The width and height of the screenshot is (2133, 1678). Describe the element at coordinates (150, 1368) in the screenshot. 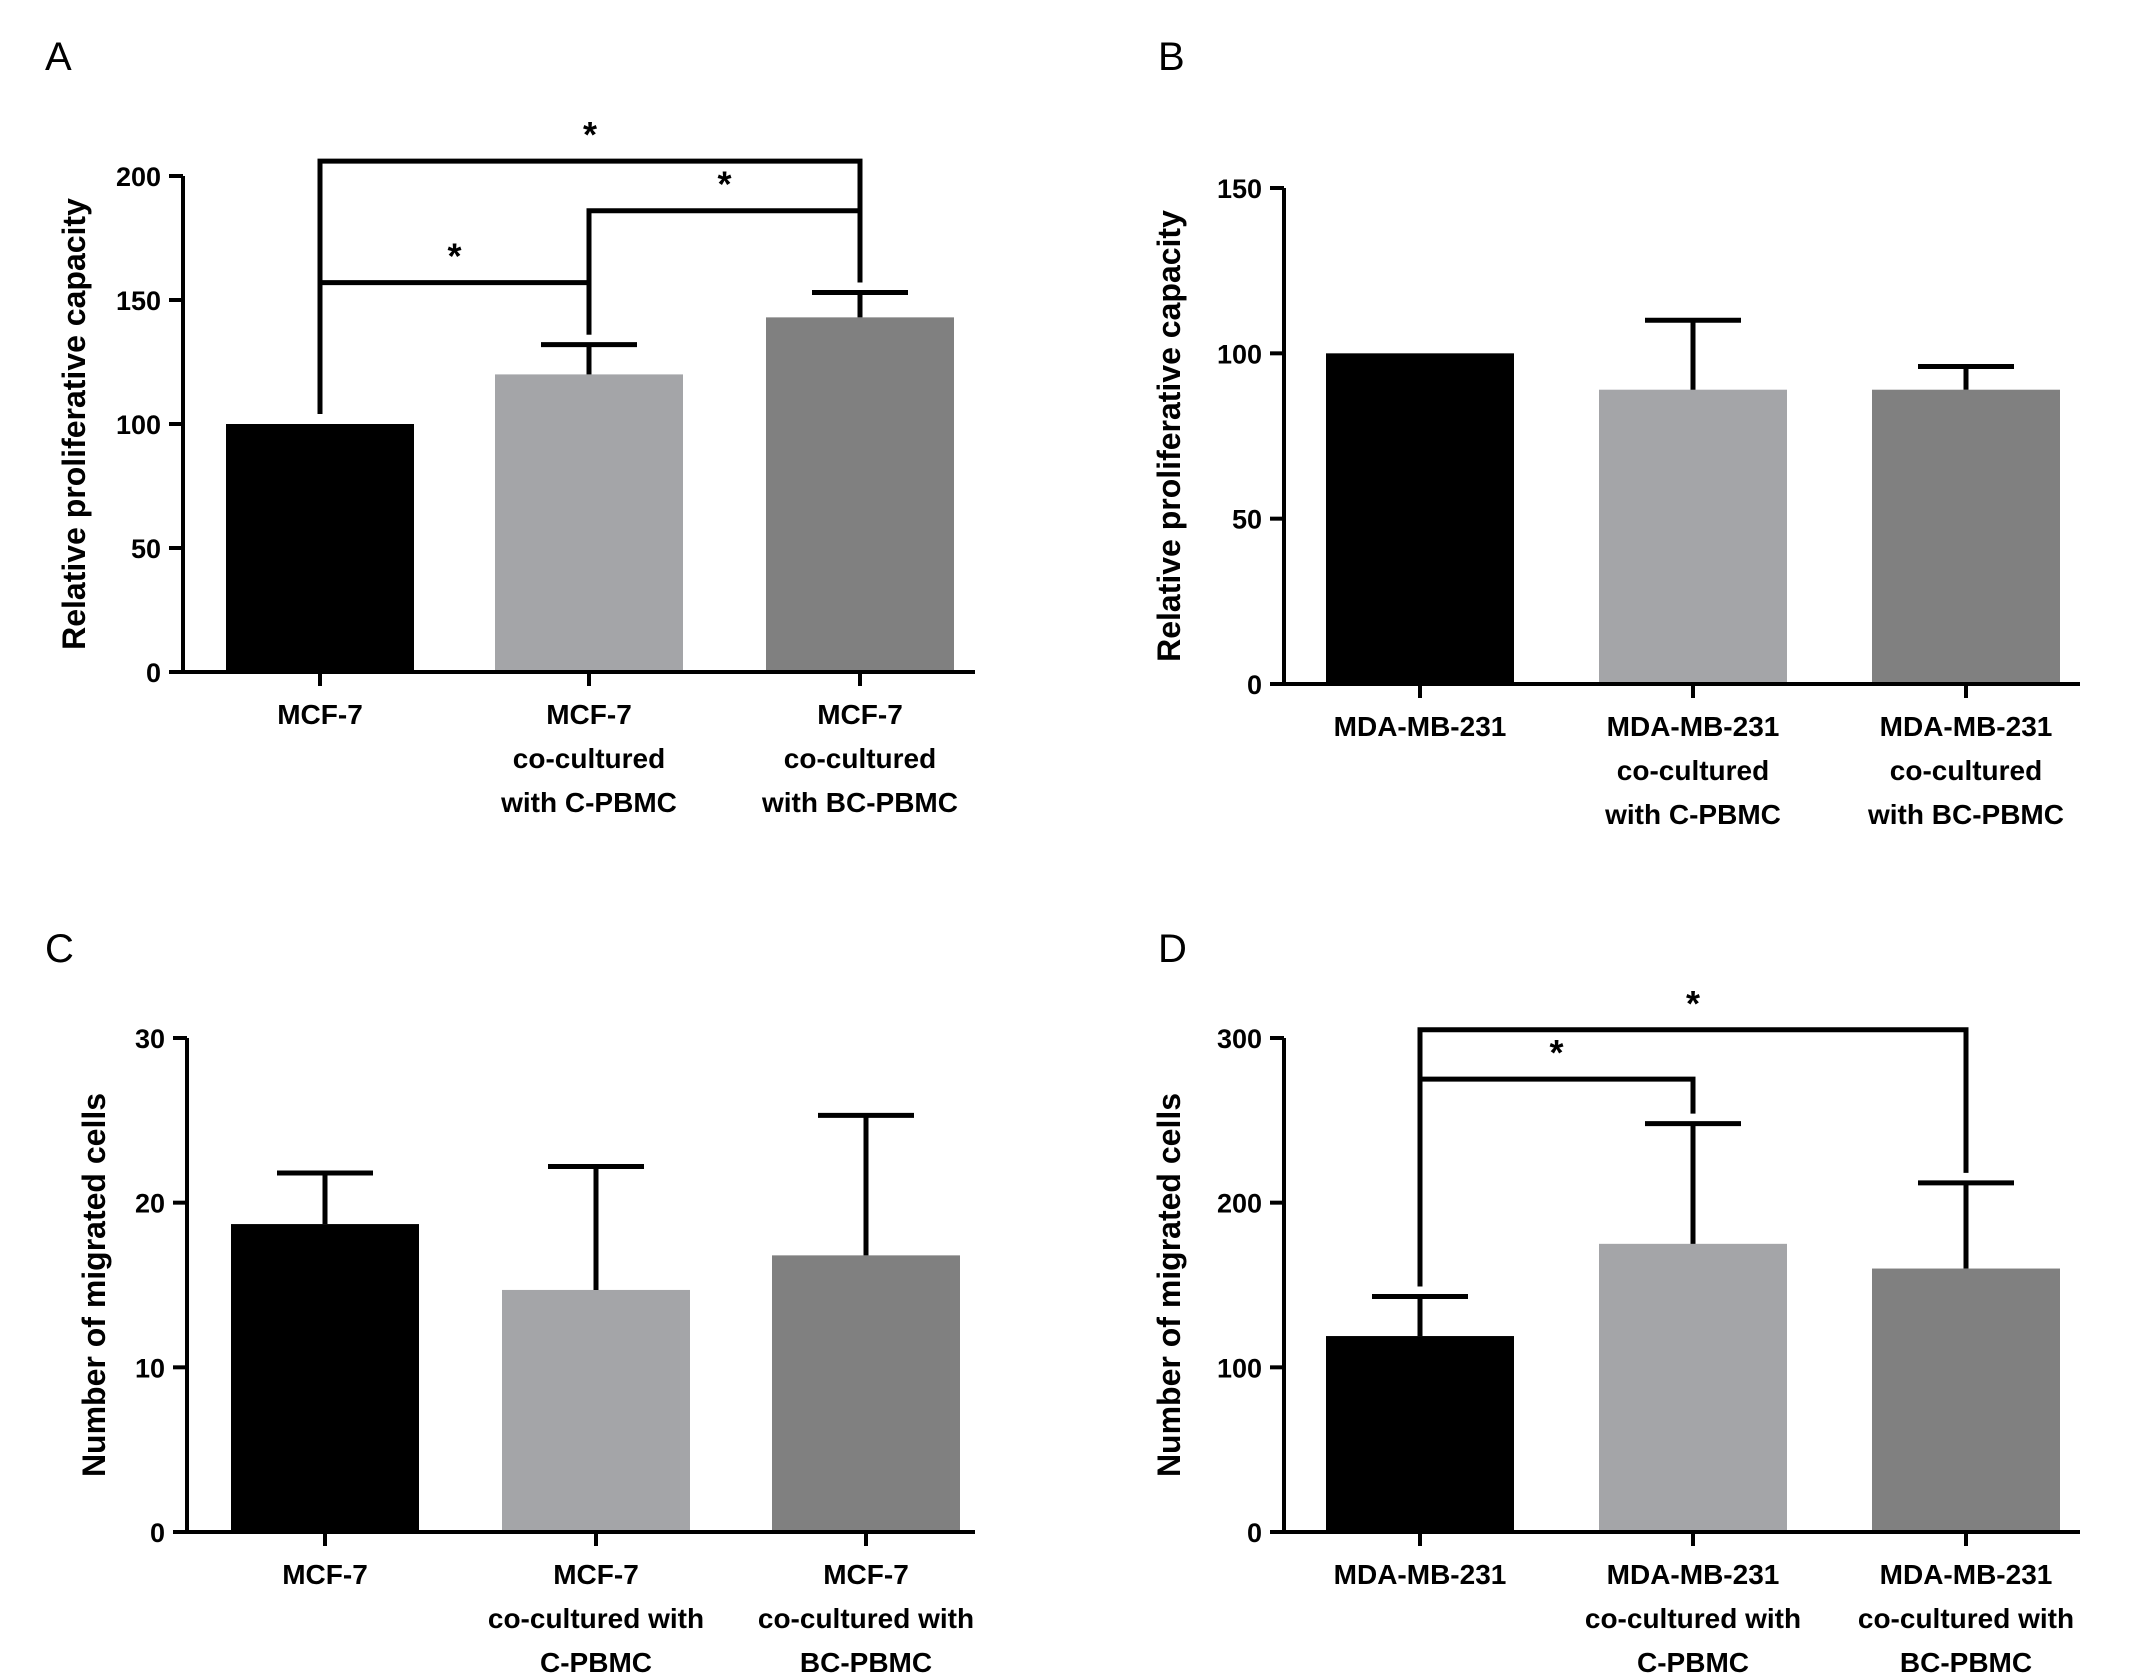

I see `y-tick-label: 10` at that location.